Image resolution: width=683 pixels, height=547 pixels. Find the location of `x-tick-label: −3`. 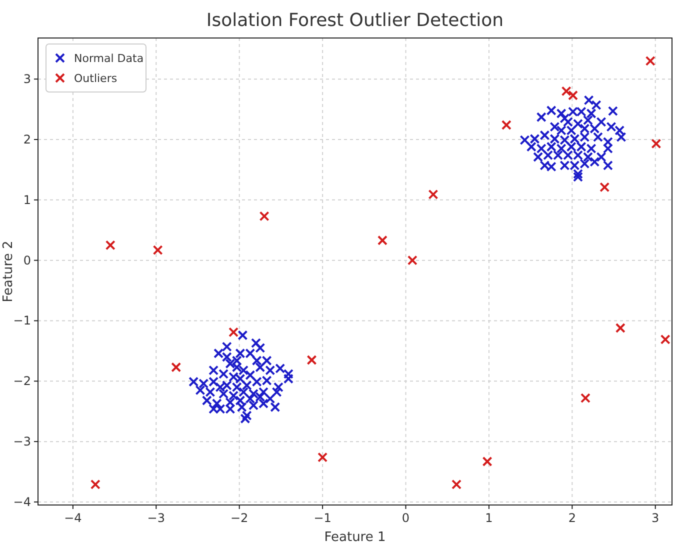

x-tick-label: −3 is located at coordinates (156, 518).